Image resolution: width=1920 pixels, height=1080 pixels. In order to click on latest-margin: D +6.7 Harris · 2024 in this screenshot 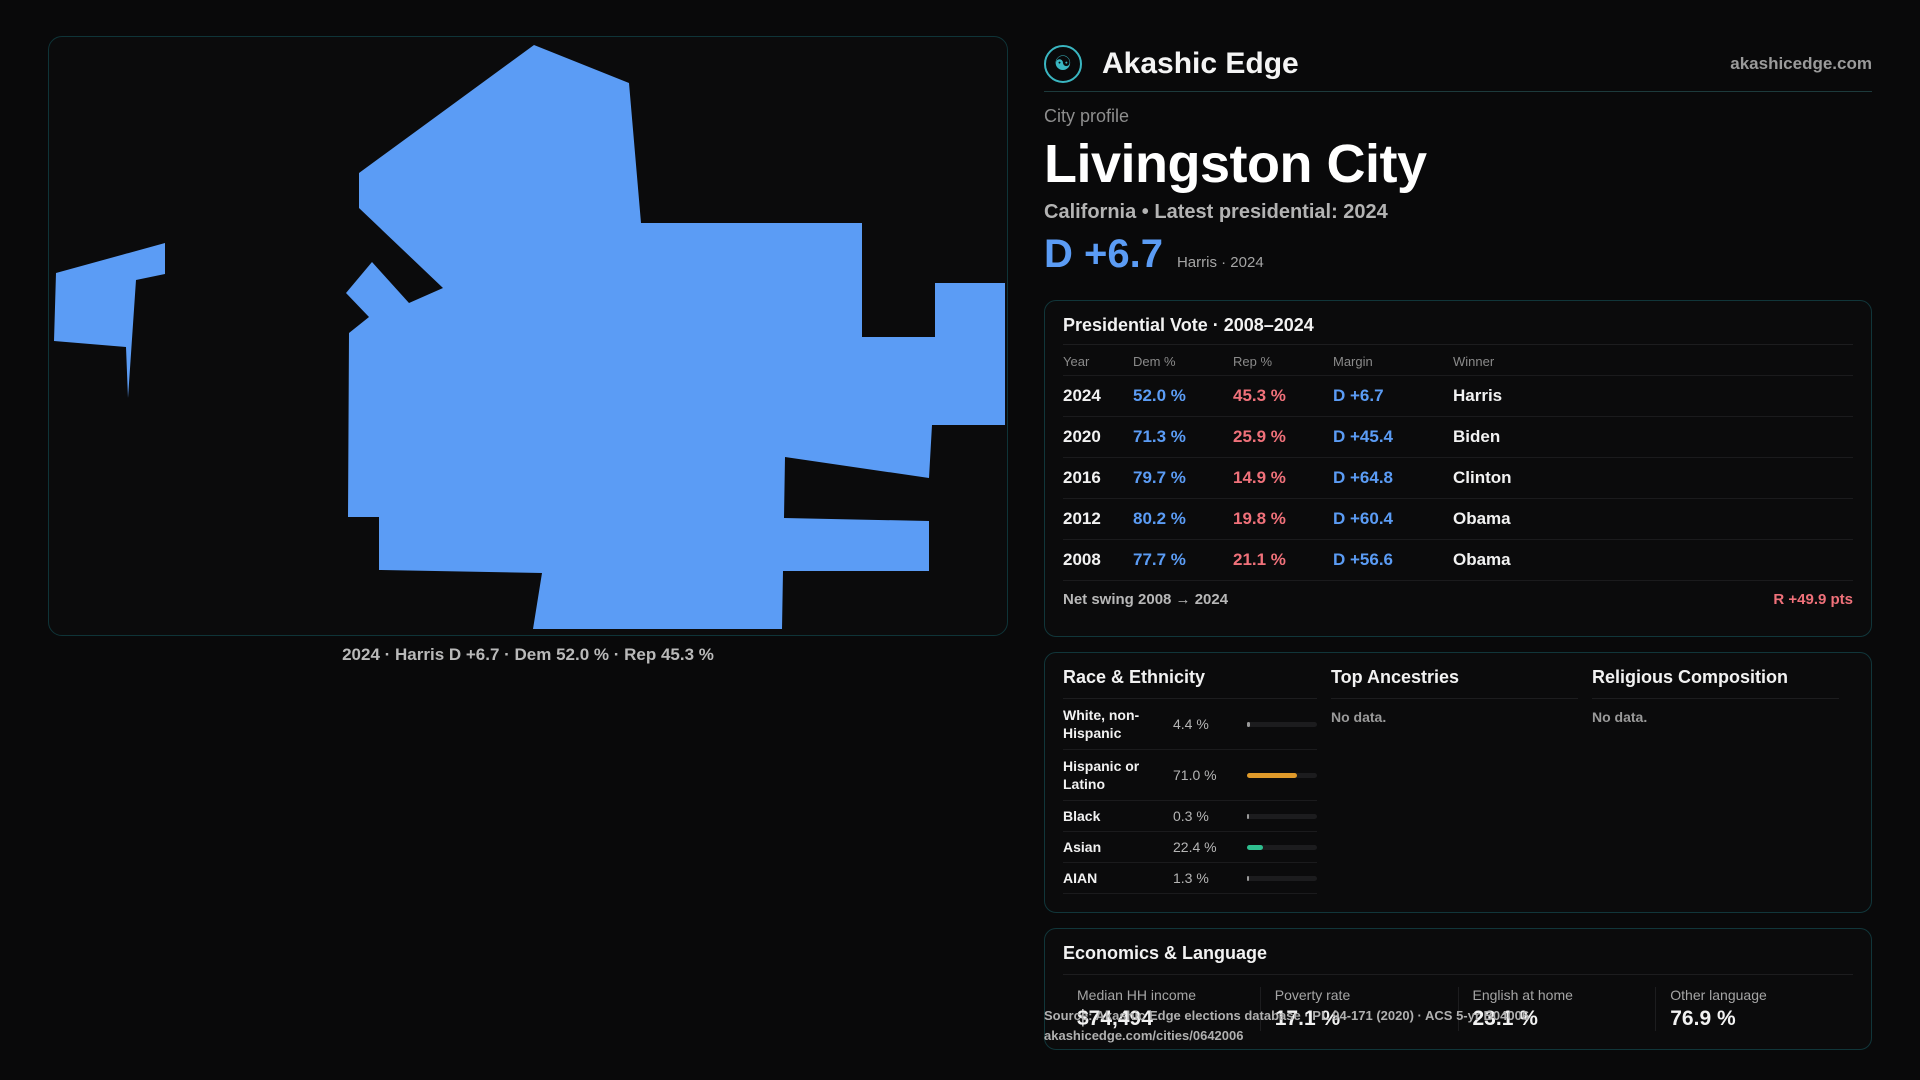, I will do `click(1458, 254)`.